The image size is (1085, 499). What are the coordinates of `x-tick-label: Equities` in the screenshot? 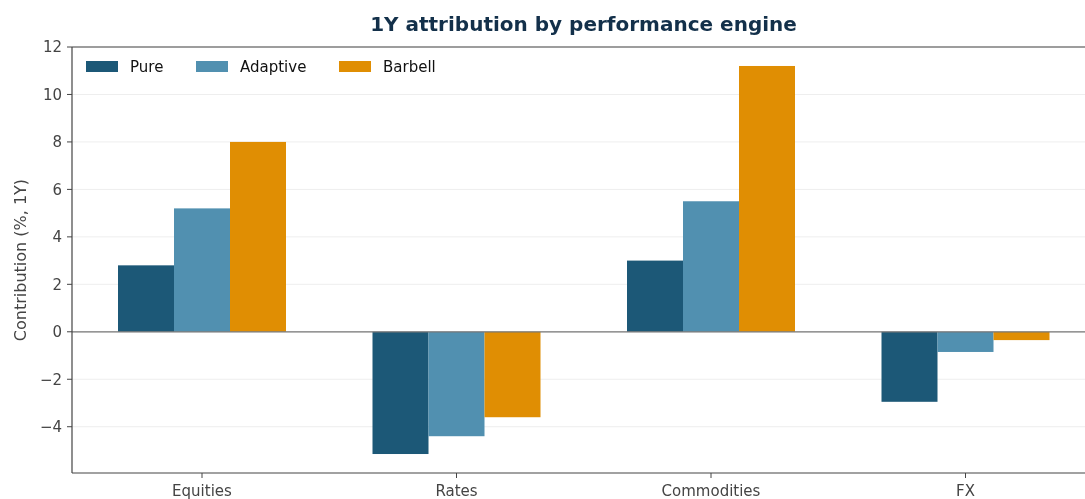 It's located at (202, 490).